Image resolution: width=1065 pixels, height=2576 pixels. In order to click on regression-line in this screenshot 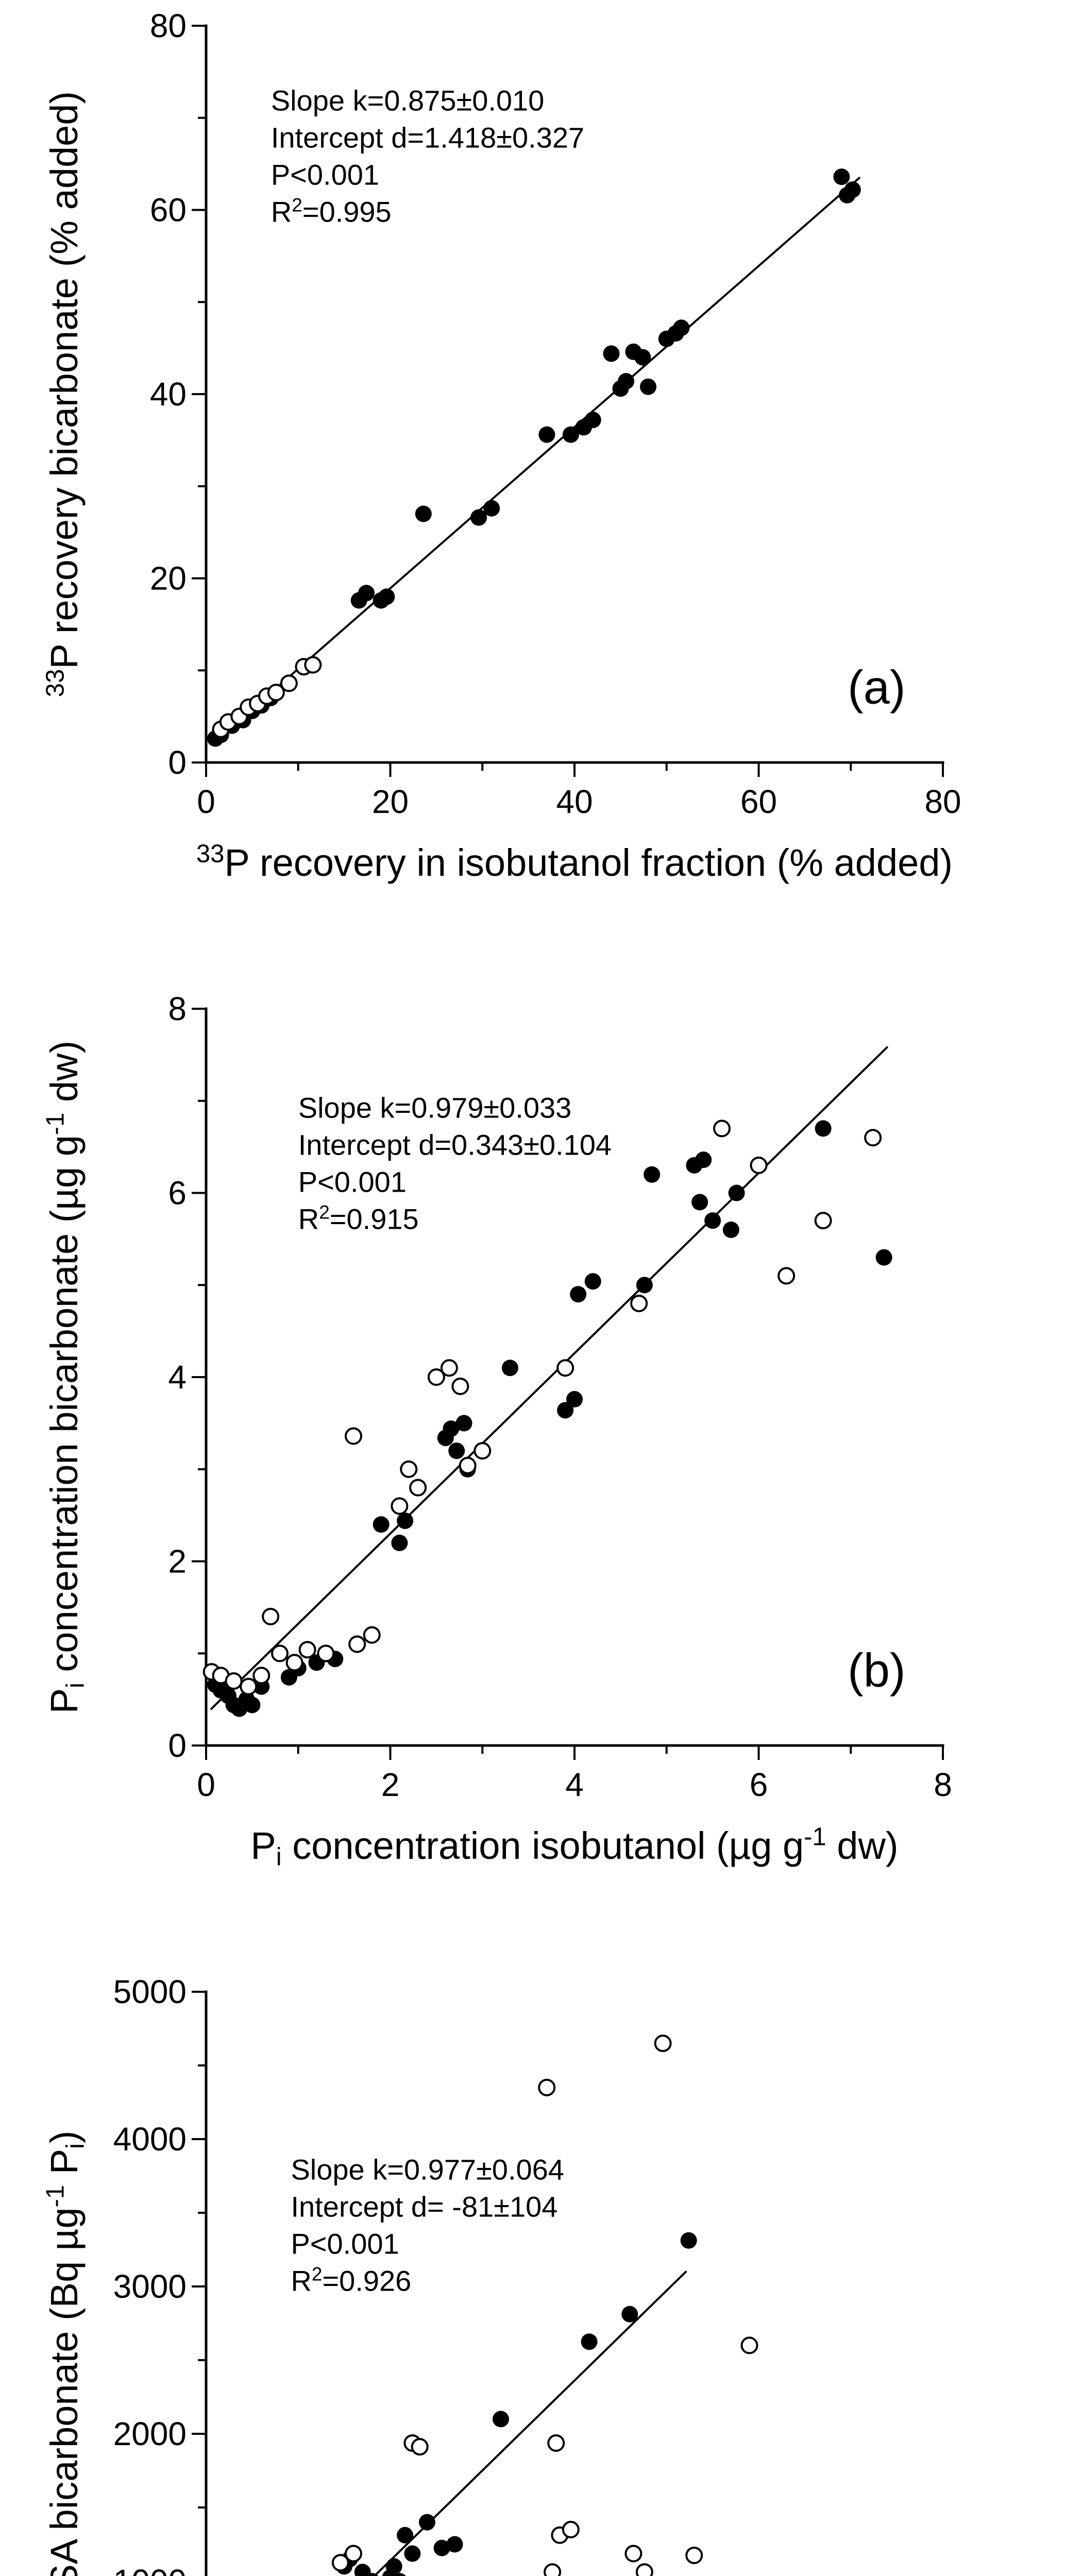, I will do `click(537, 459)`.